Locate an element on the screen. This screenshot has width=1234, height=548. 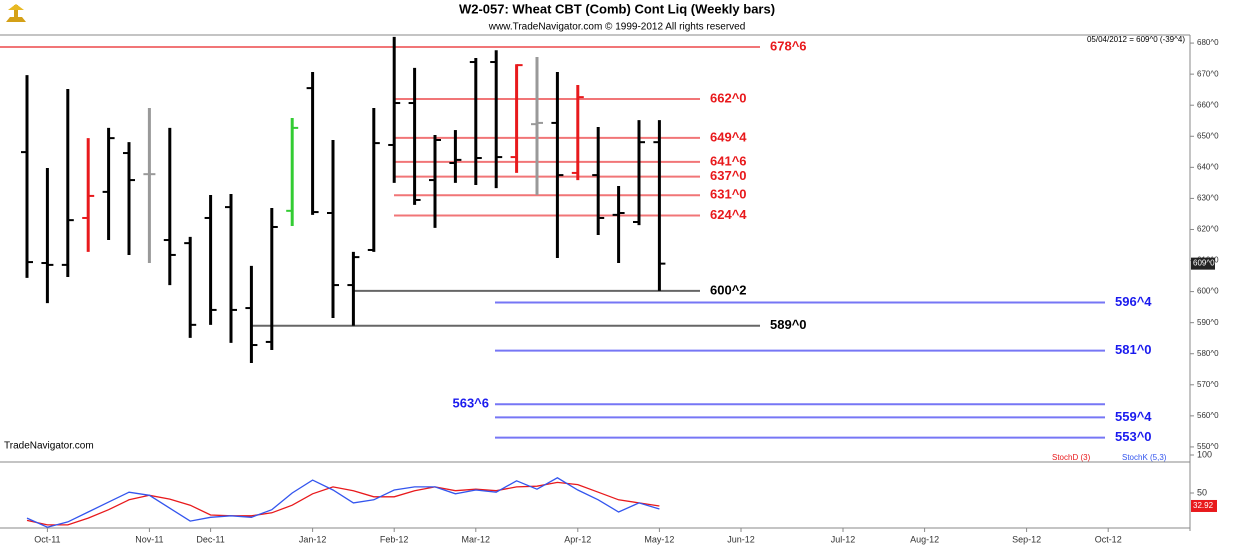
x-tick-label: Dec-11 is located at coordinates (210, 539).